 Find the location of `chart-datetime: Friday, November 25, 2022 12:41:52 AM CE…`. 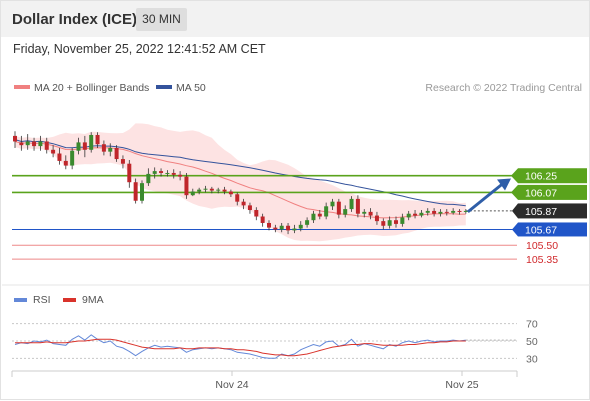

chart-datetime: Friday, November 25, 2022 12:41:52 AM CE… is located at coordinates (139, 49).